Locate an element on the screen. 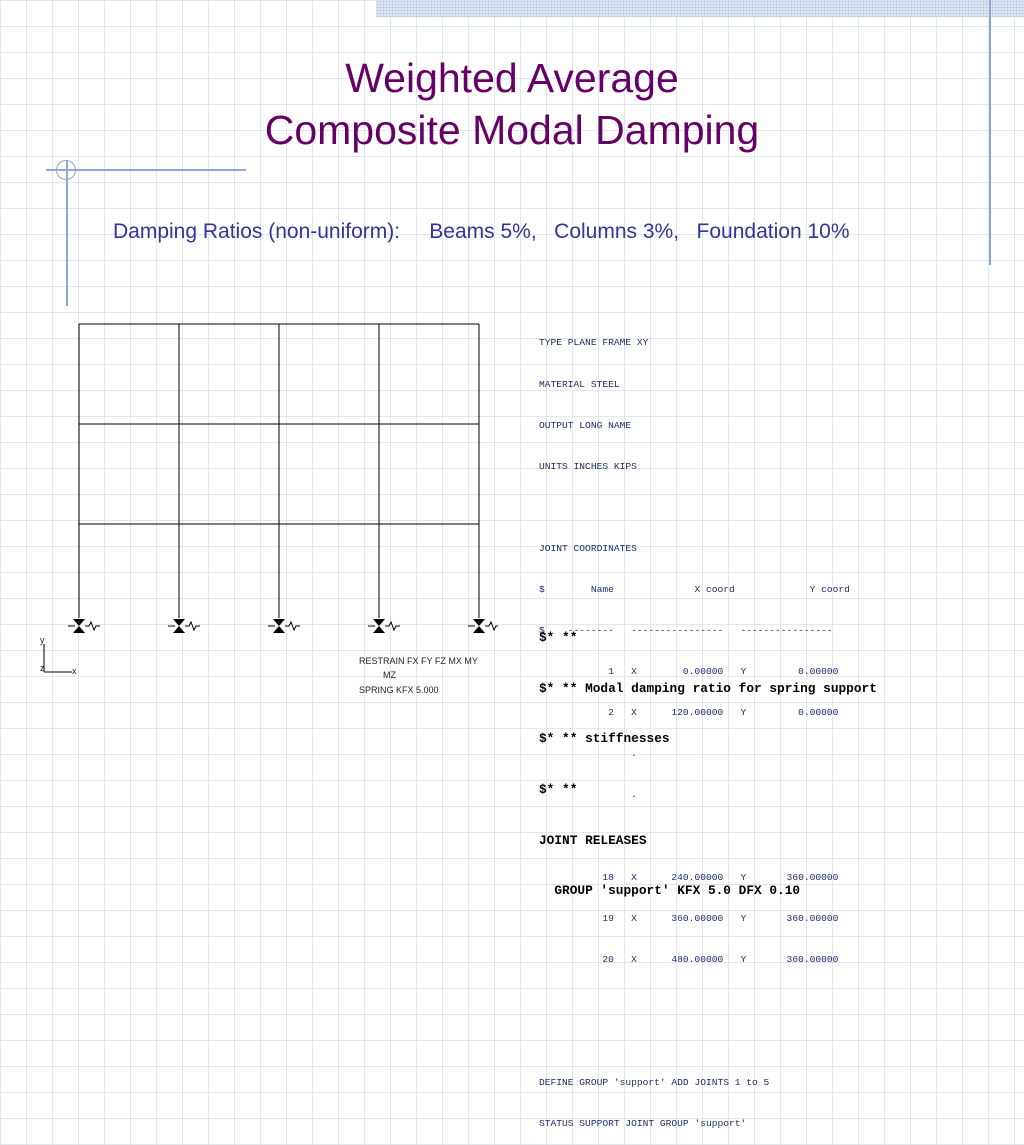 This screenshot has width=1024, height=1145. code-line: MATERIAL STEEL is located at coordinates (579, 384).